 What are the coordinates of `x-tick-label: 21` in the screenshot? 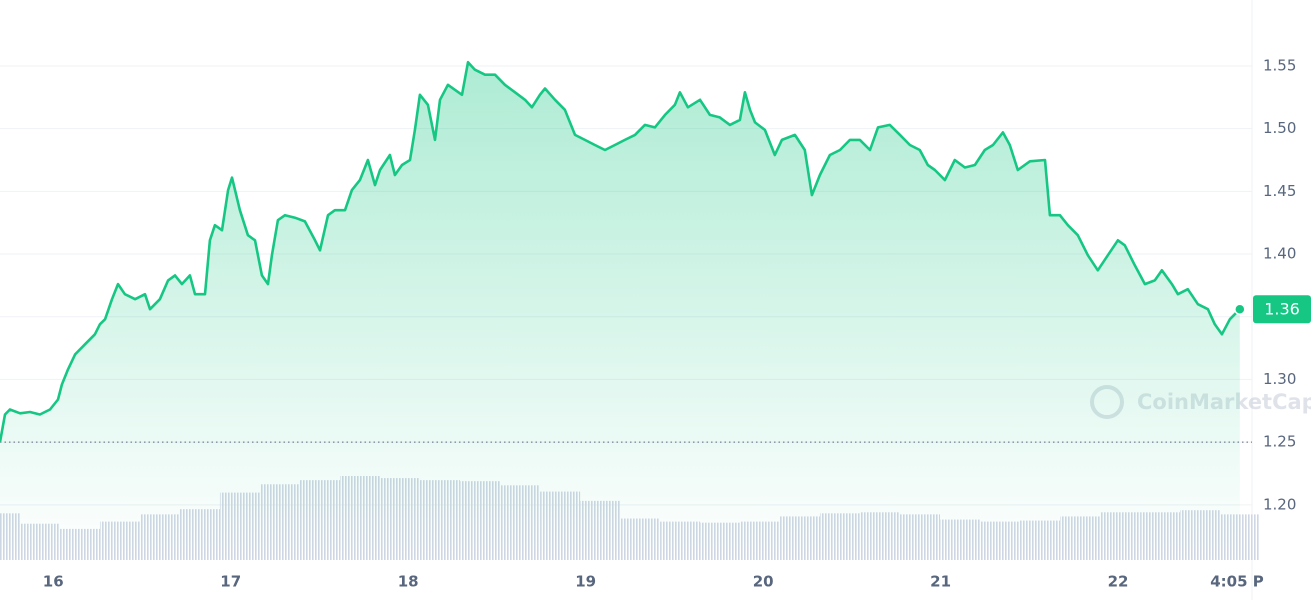 It's located at (940, 582).